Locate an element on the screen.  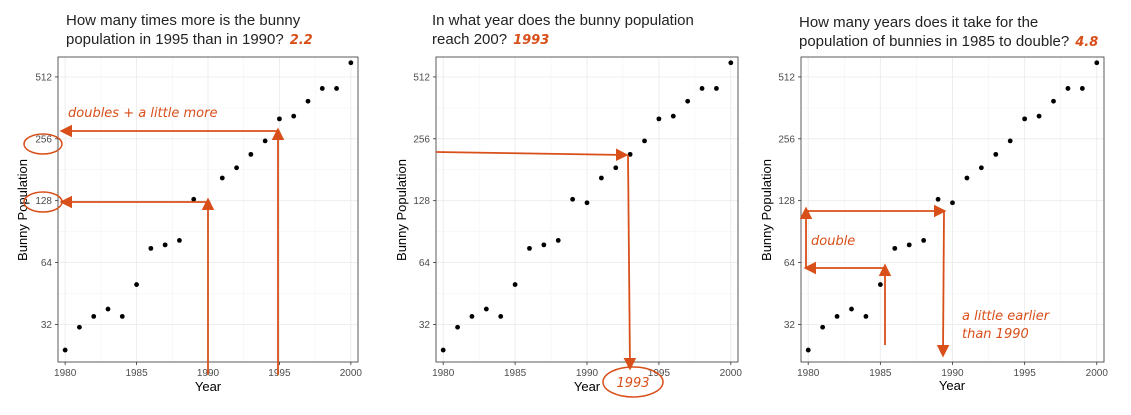
chart-1-x-label: Year is located at coordinates (208, 386).